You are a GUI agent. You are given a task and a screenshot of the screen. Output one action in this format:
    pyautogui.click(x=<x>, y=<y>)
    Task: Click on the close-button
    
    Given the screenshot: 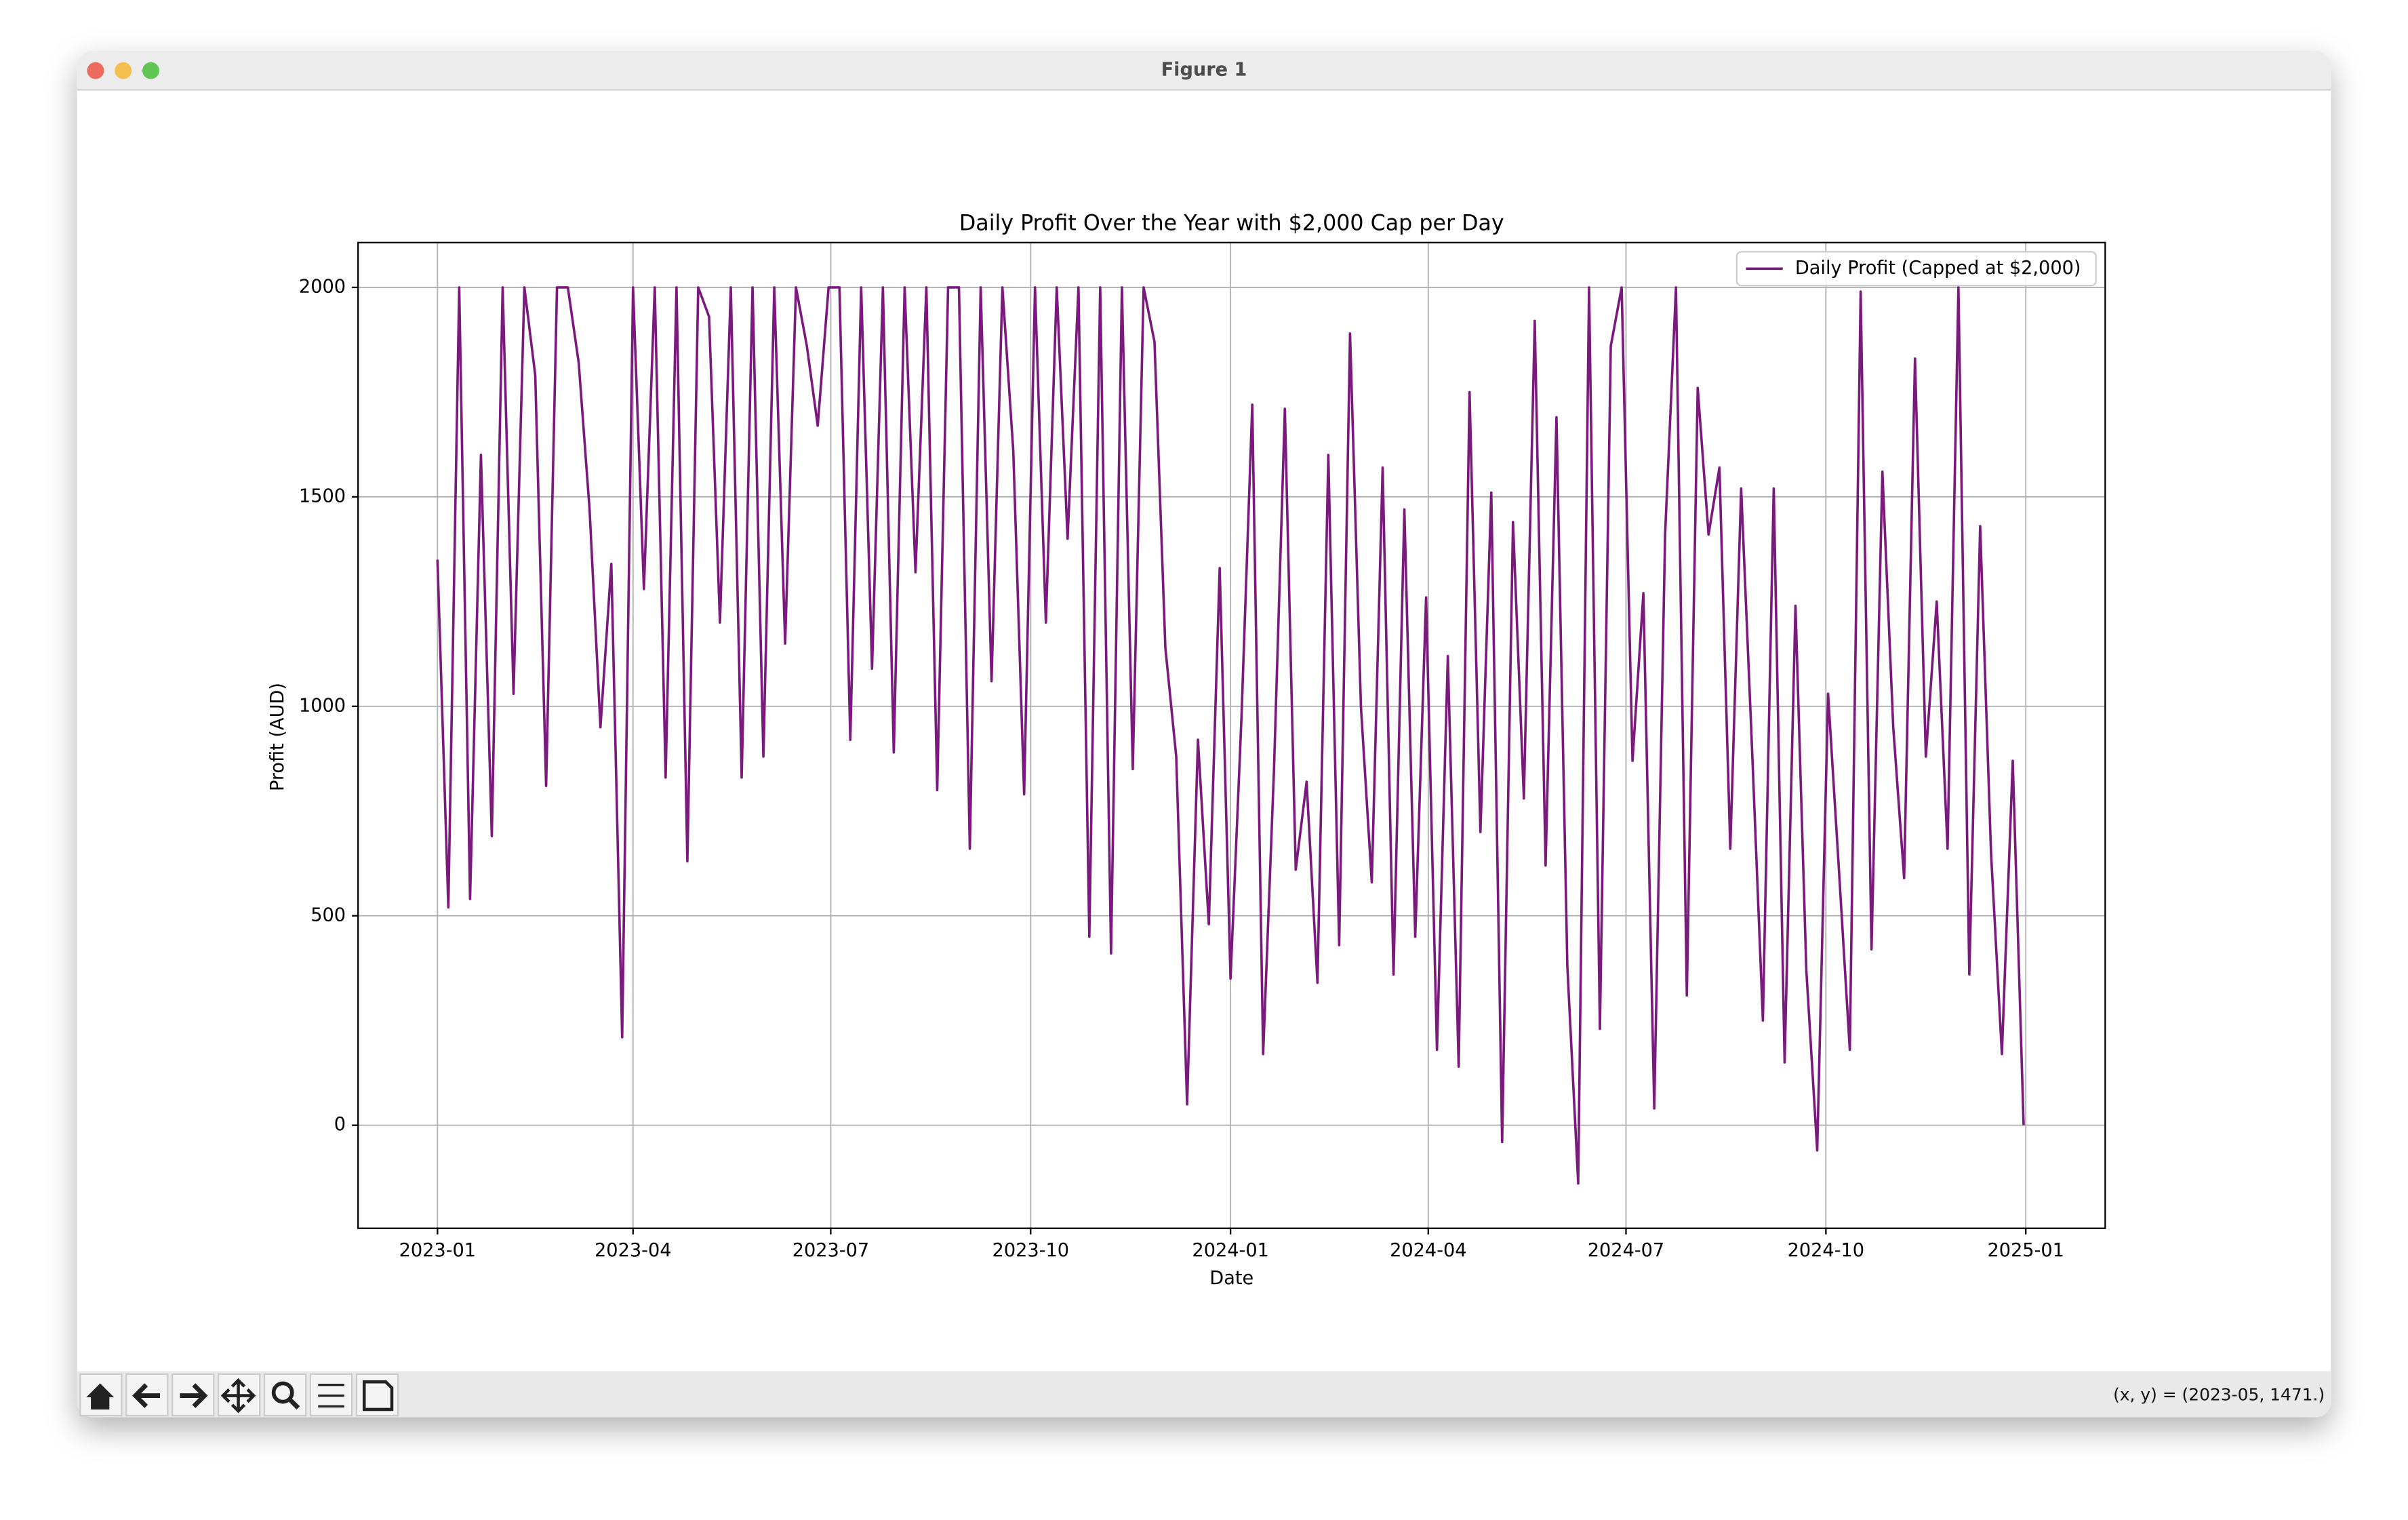 What is the action you would take?
    pyautogui.click(x=95, y=70)
    